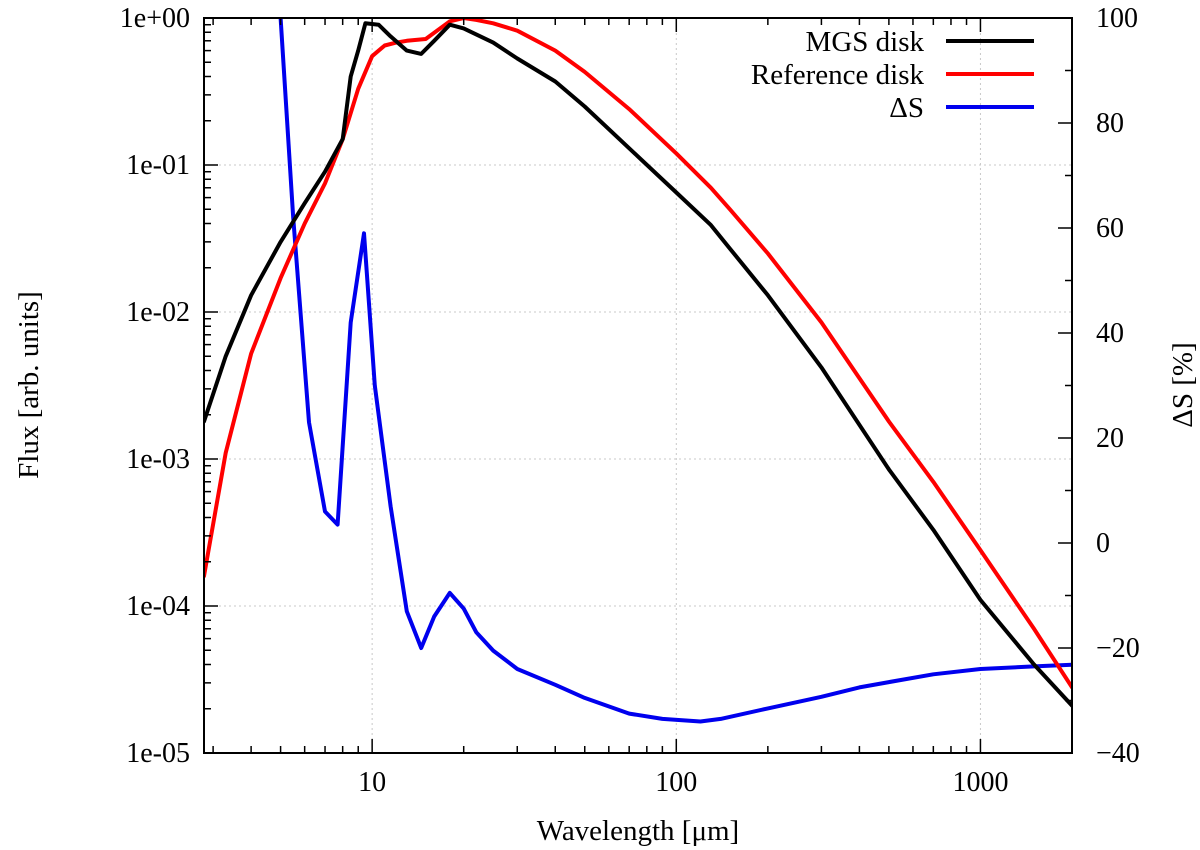  I want to click on y-tick-label: 1e-01, so click(158, 165).